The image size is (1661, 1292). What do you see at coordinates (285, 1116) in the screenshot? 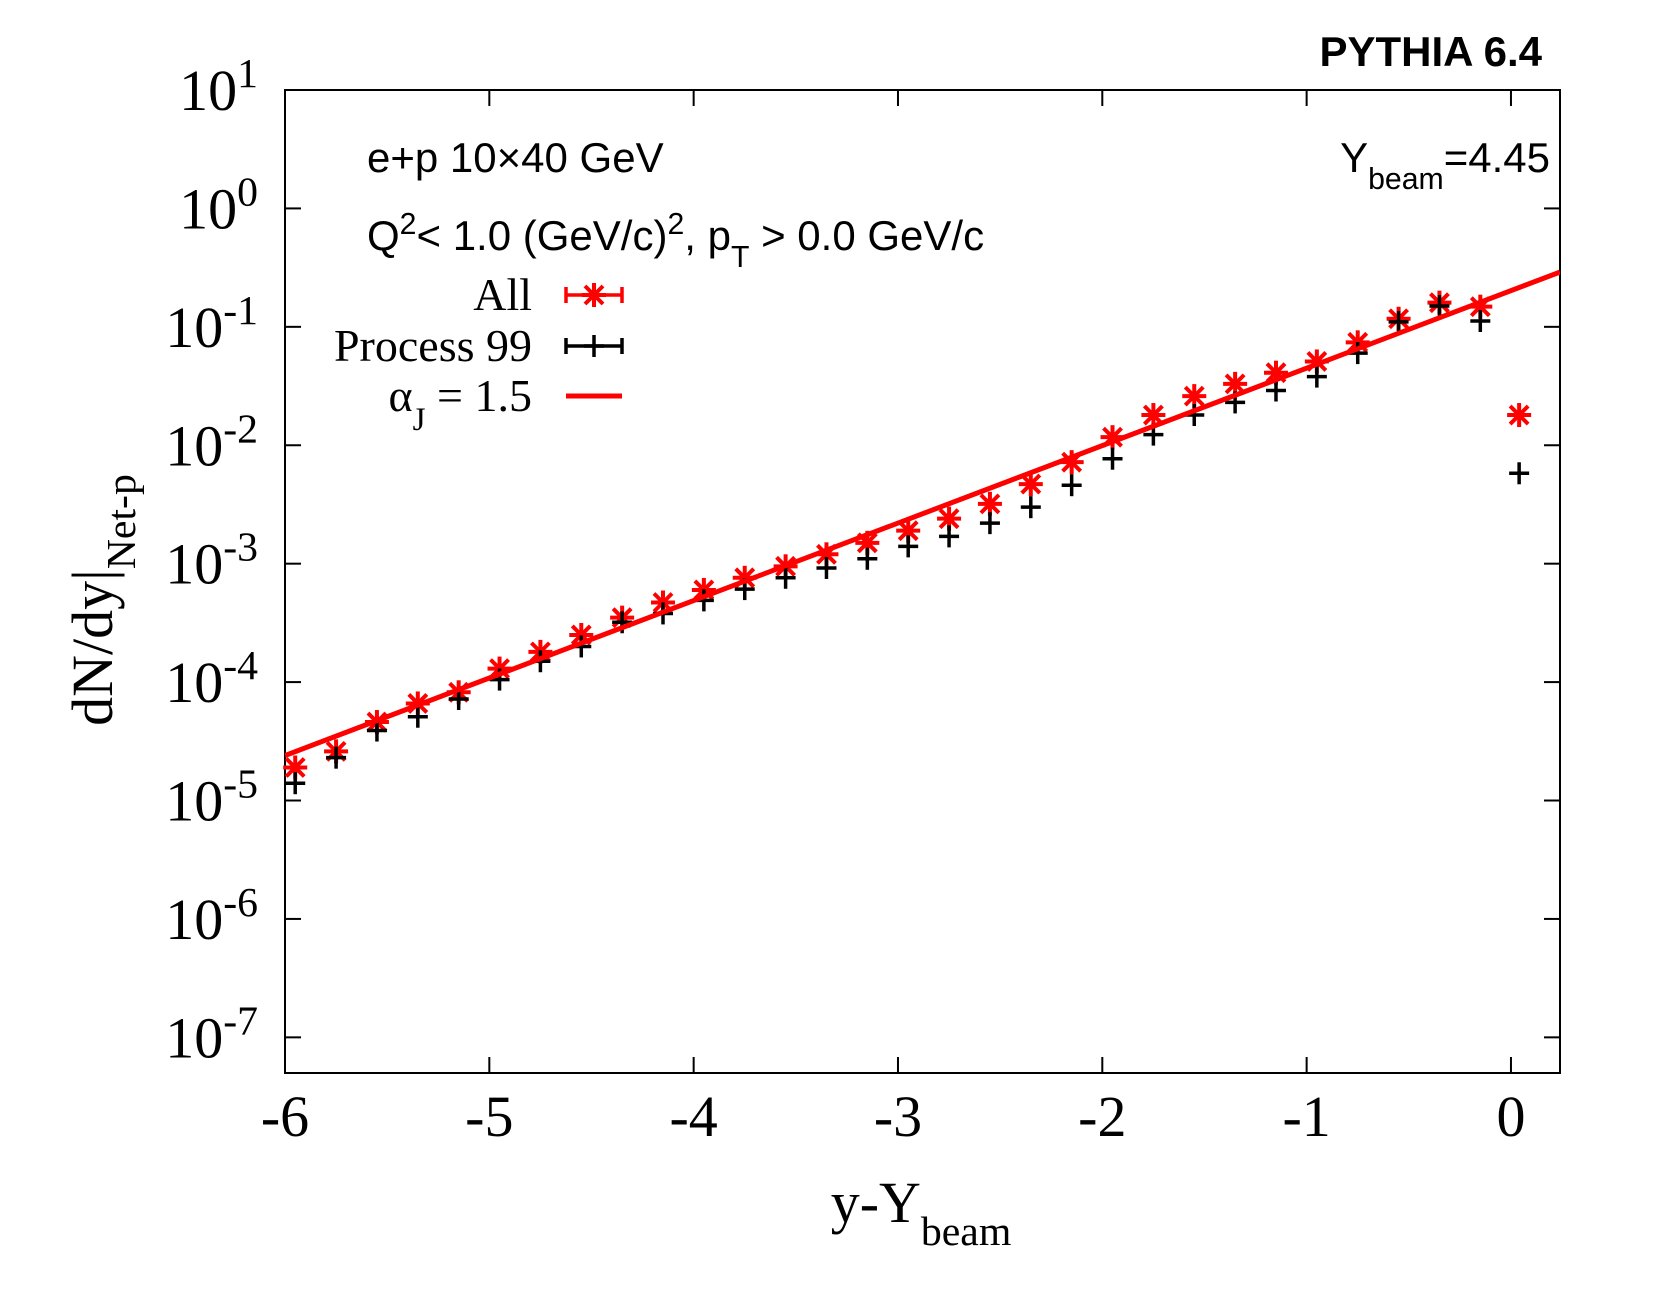
I see `x-tick-label: -6` at bounding box center [285, 1116].